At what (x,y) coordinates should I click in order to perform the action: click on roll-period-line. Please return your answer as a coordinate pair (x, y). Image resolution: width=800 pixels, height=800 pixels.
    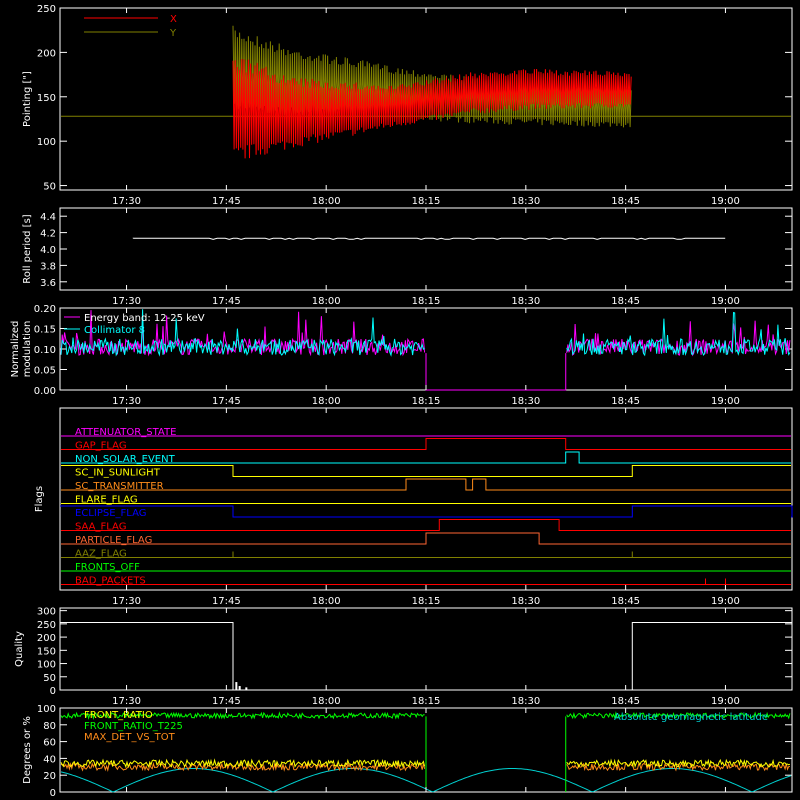
    Looking at the image, I should click on (429, 238).